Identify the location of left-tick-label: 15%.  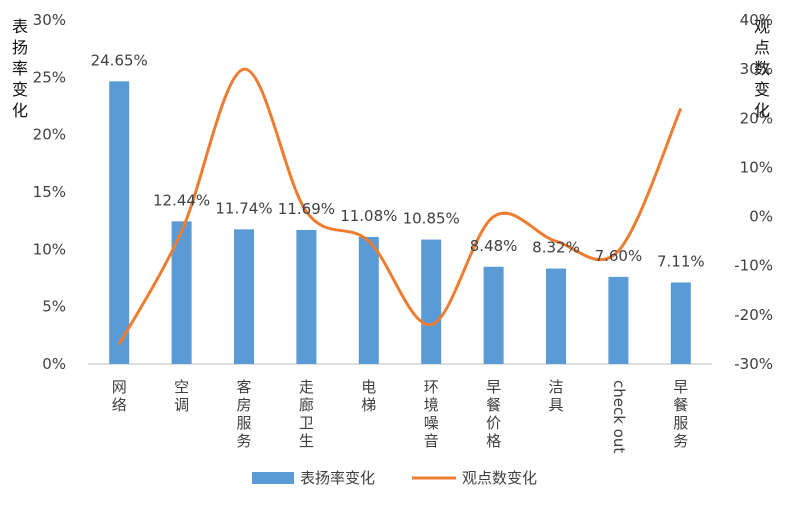
(49, 192).